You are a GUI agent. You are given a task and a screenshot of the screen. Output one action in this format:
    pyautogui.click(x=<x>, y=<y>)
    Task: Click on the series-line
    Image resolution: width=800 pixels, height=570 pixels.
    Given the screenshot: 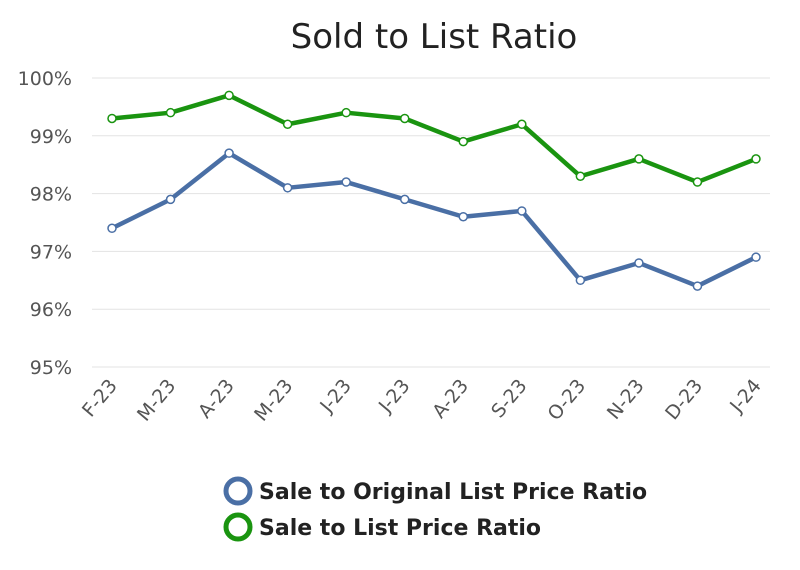 What is the action you would take?
    pyautogui.click(x=434, y=139)
    